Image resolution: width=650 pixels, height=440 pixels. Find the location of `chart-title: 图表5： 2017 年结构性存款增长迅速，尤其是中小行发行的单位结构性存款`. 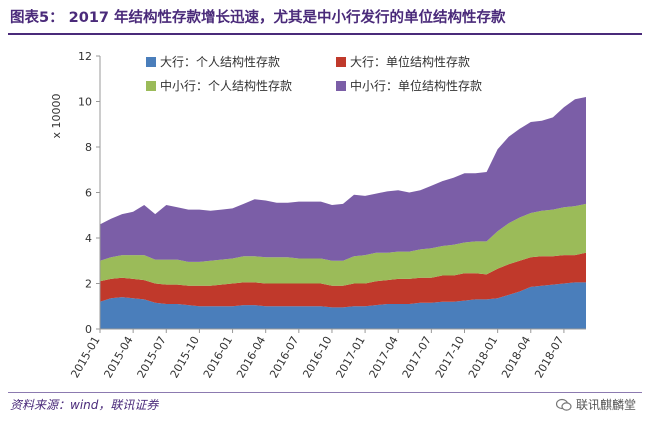

chart-title: 图表5： 2017 年结构性存款增长迅速，尤其是中小行发行的单位结构性存款 is located at coordinates (258, 18).